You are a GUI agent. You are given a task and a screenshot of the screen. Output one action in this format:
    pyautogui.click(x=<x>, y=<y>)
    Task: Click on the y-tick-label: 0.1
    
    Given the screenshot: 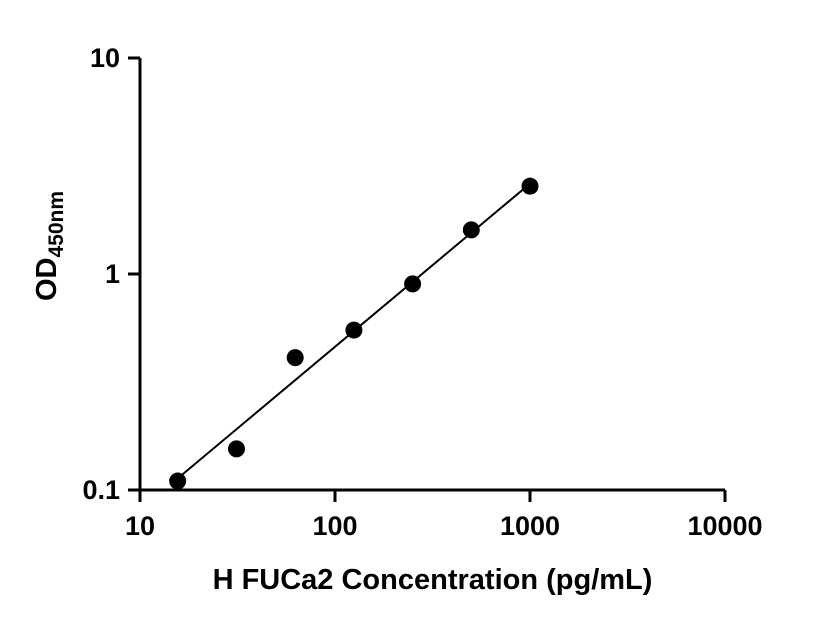 What is the action you would take?
    pyautogui.click(x=101, y=490)
    